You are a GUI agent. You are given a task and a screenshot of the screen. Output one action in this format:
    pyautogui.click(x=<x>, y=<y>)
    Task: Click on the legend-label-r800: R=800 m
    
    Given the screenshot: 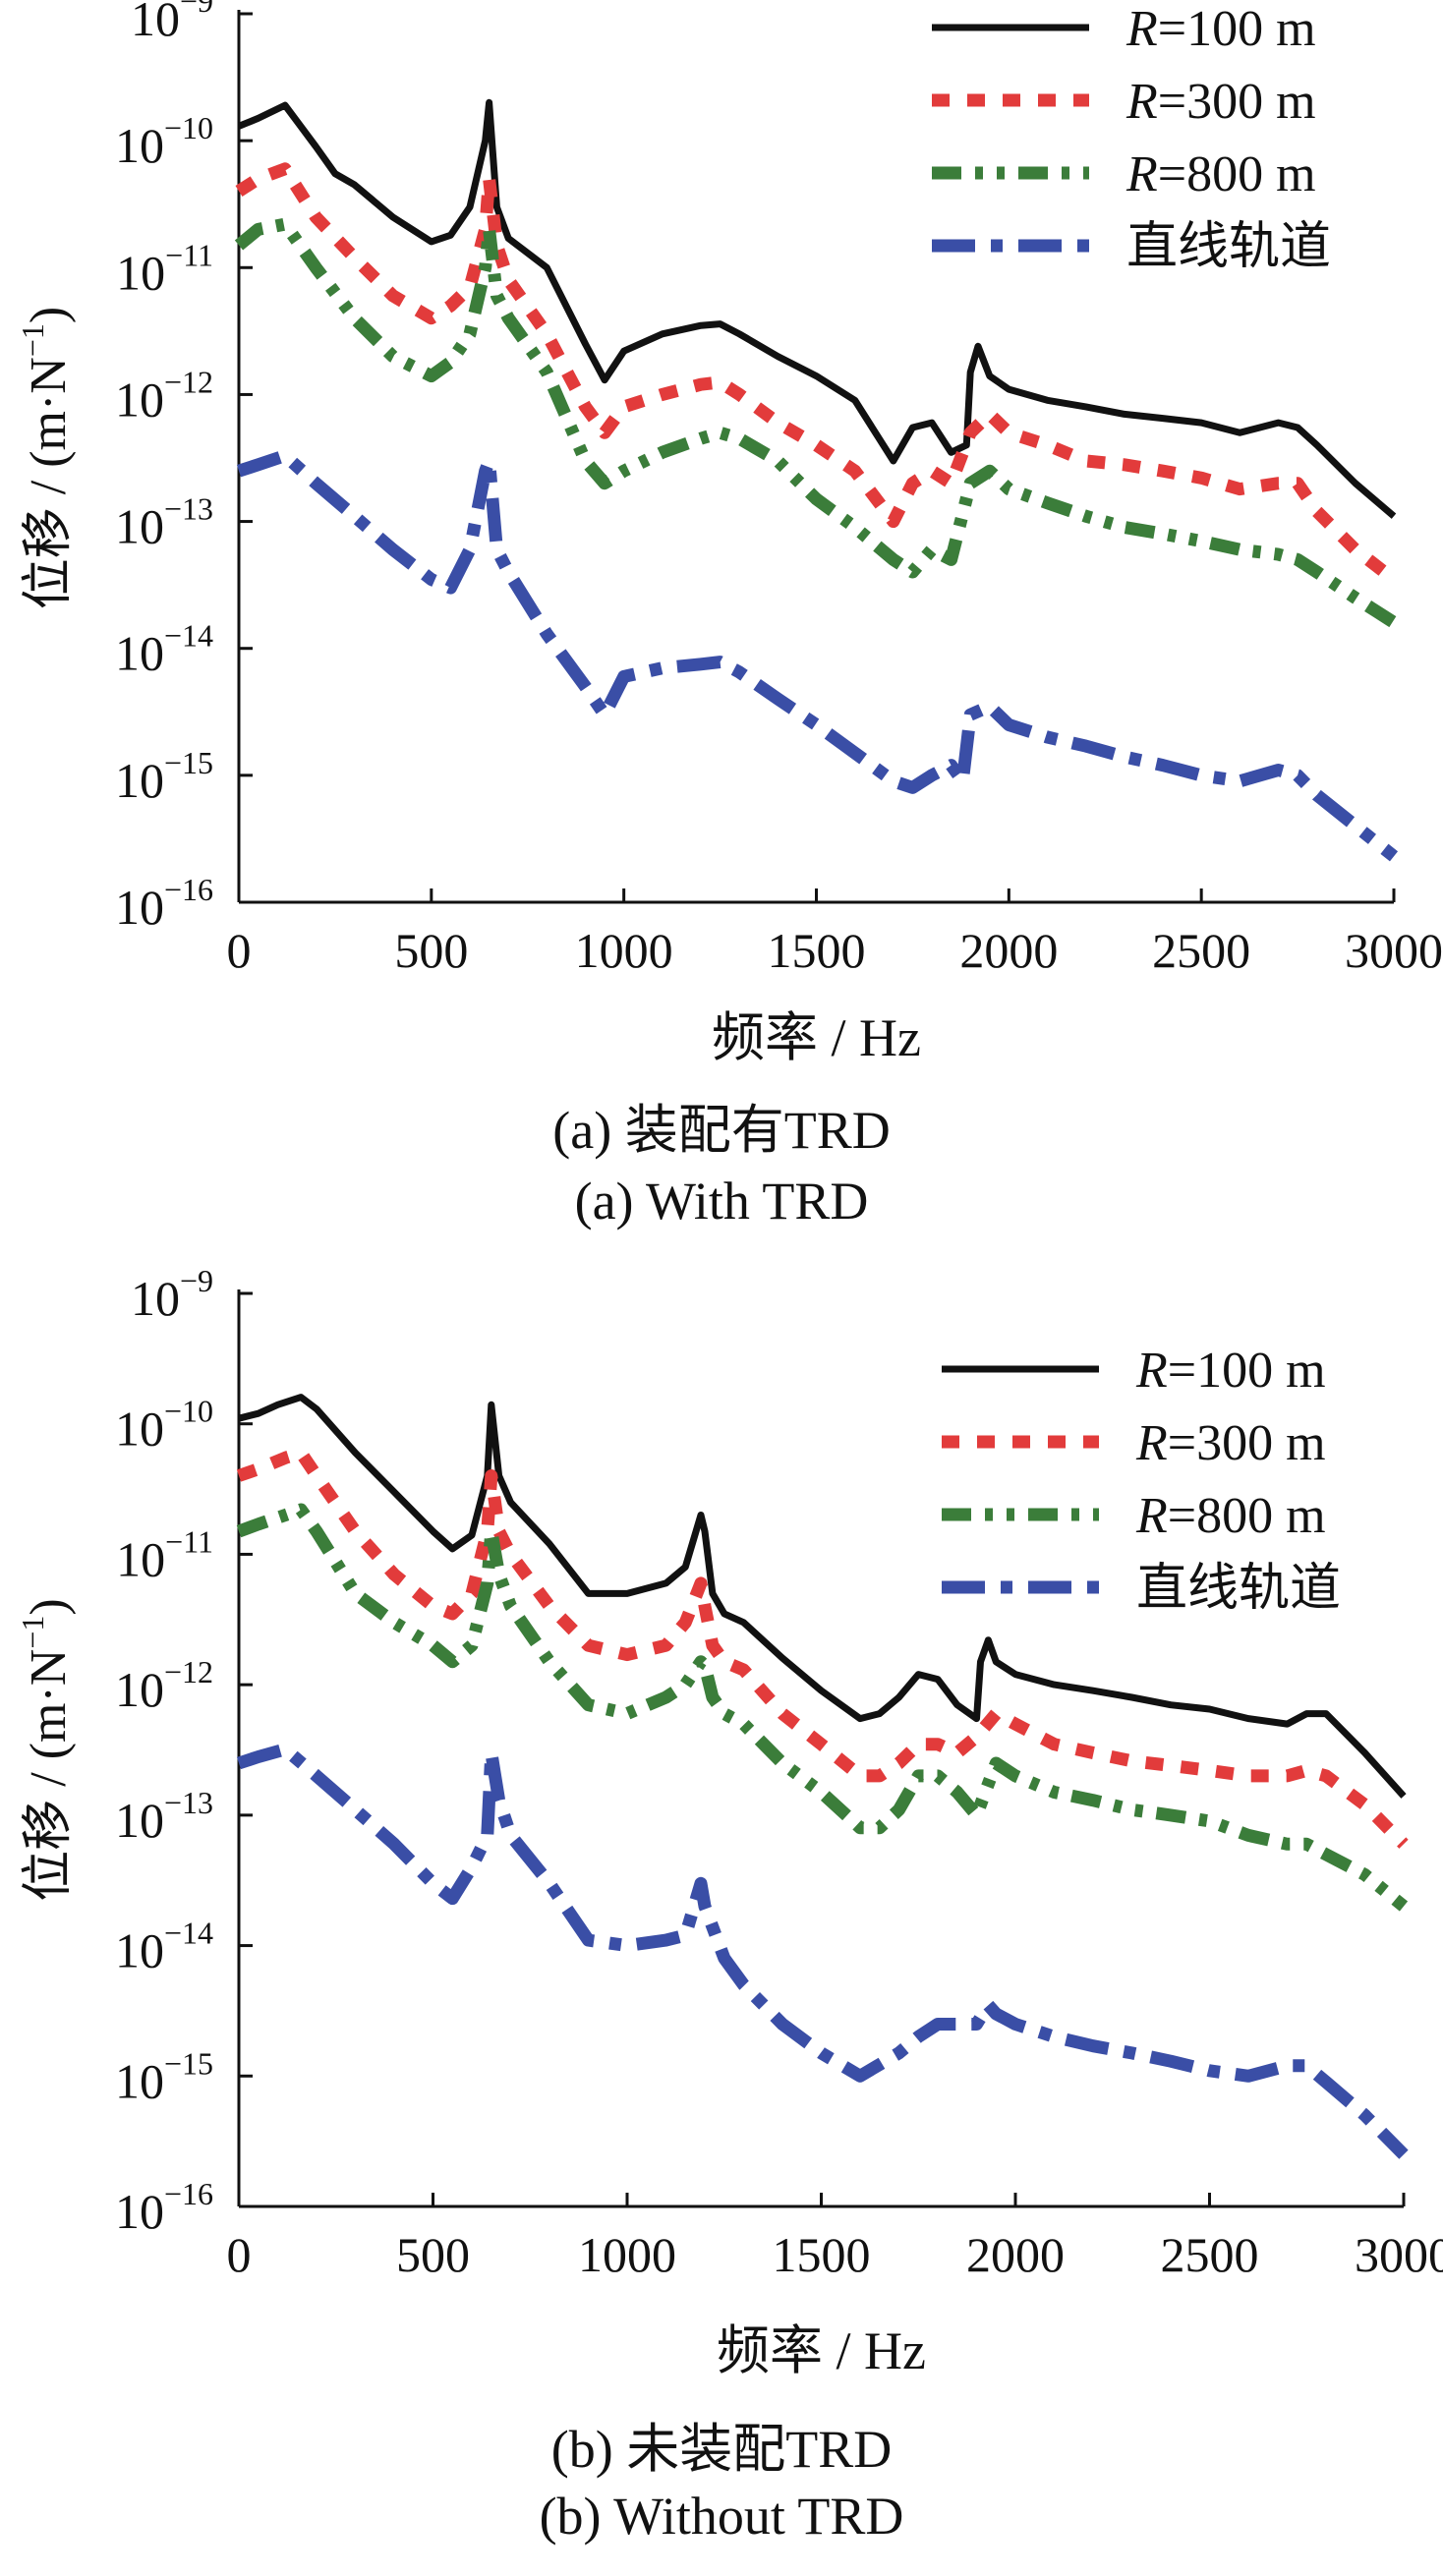 What is the action you would take?
    pyautogui.click(x=1221, y=174)
    